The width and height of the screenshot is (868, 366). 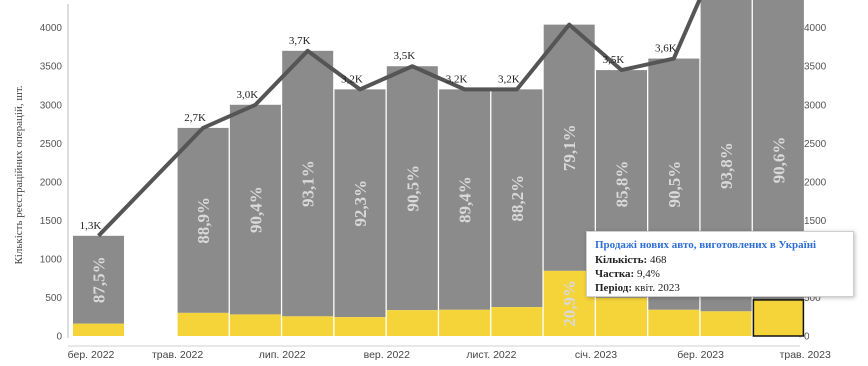 I want to click on selected-bar-outline, so click(x=778, y=318).